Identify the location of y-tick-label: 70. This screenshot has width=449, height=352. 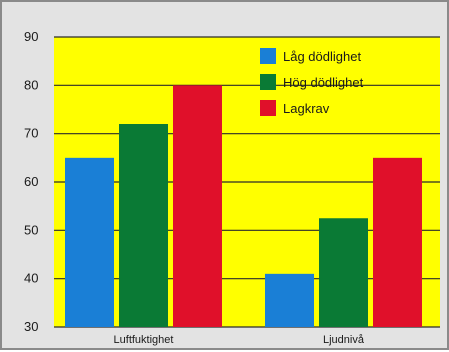
(31, 133).